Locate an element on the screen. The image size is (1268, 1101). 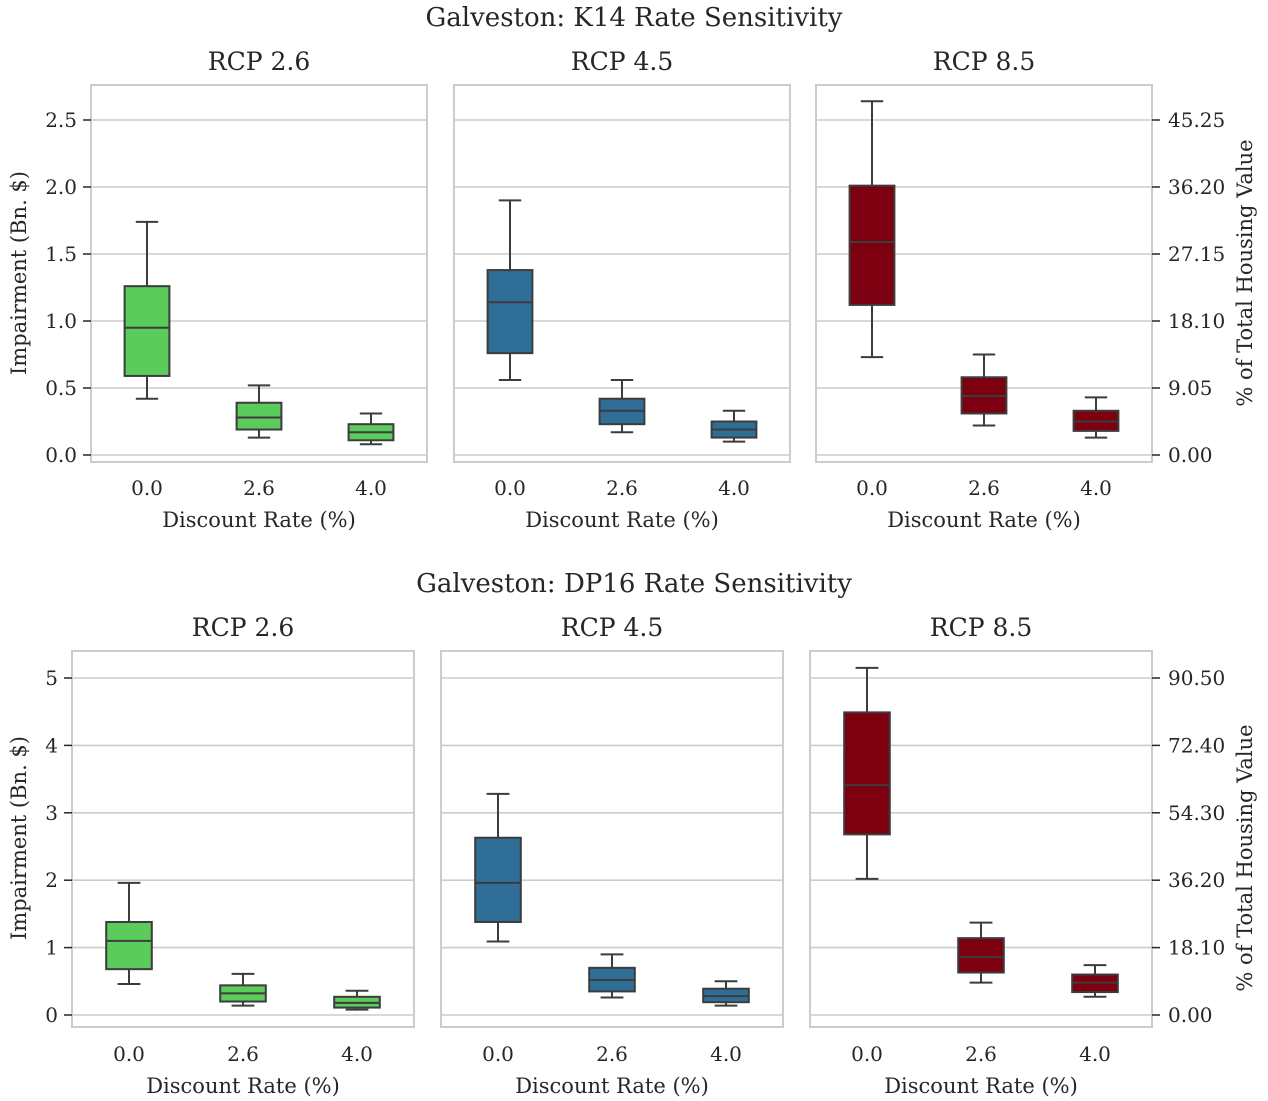
y-tick-label: 1.5 is located at coordinates (61, 254).